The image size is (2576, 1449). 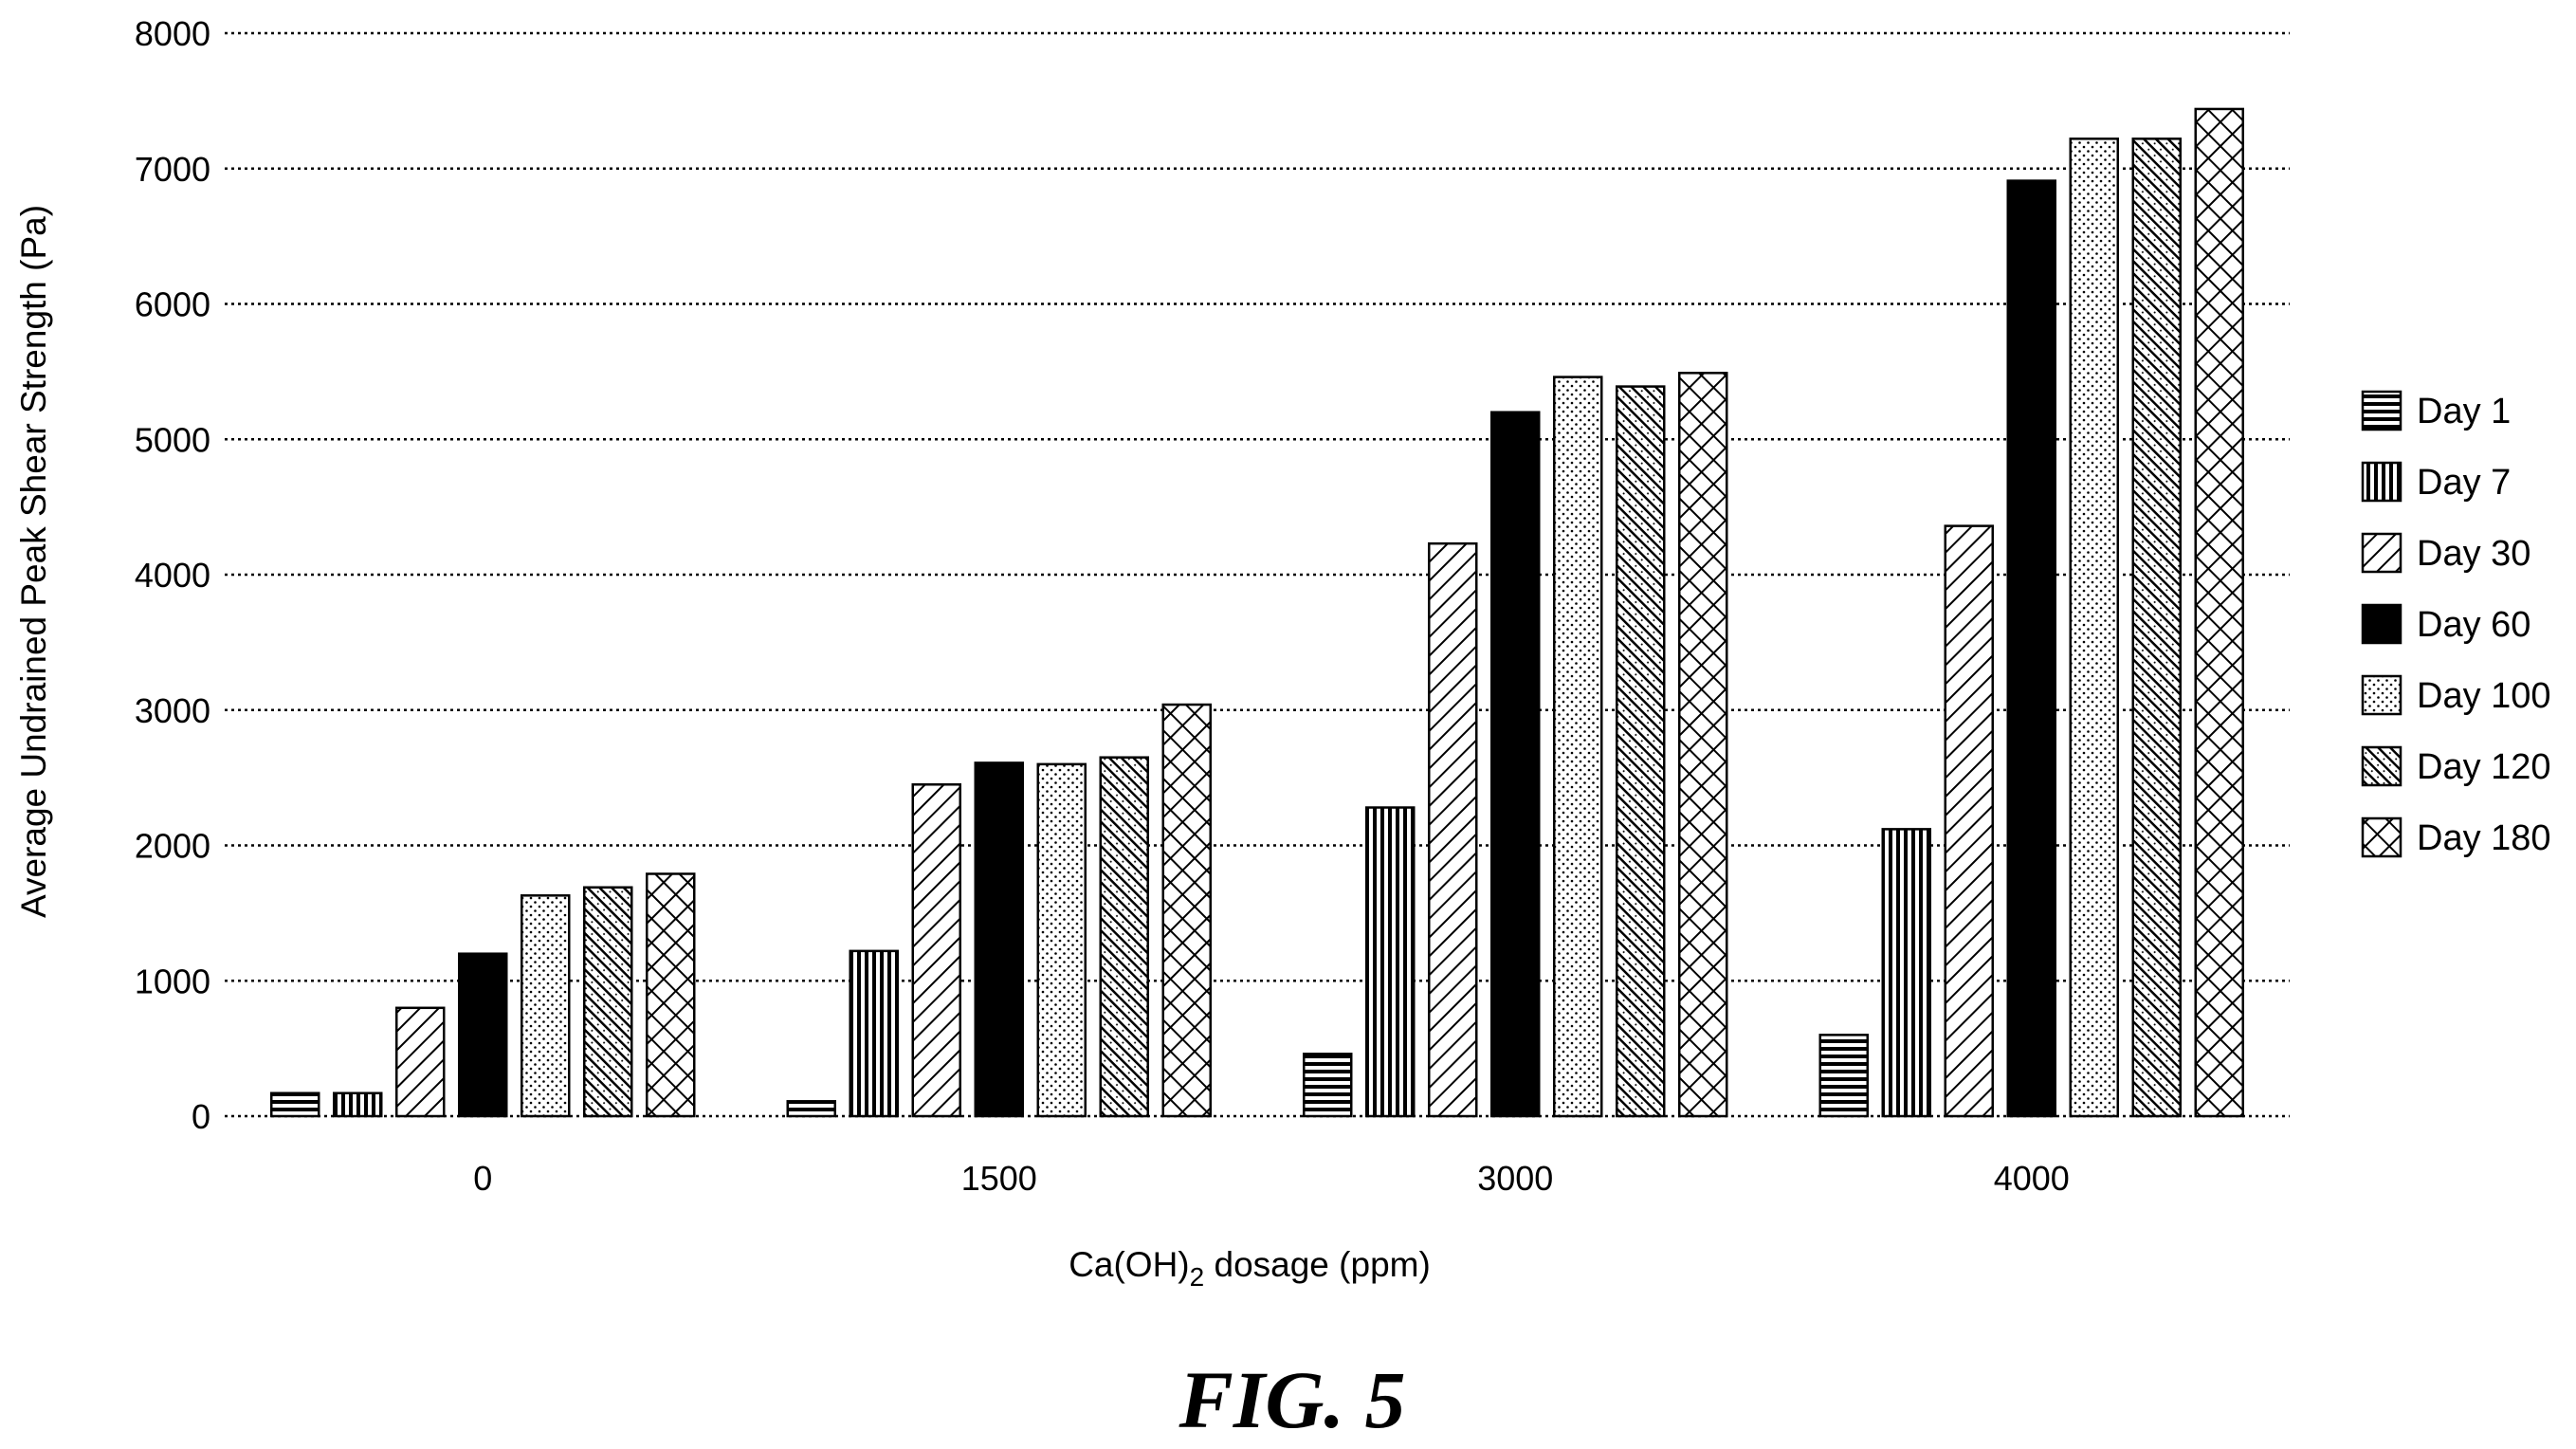 What do you see at coordinates (482, 1178) in the screenshot?
I see `x-tick-label: 0` at bounding box center [482, 1178].